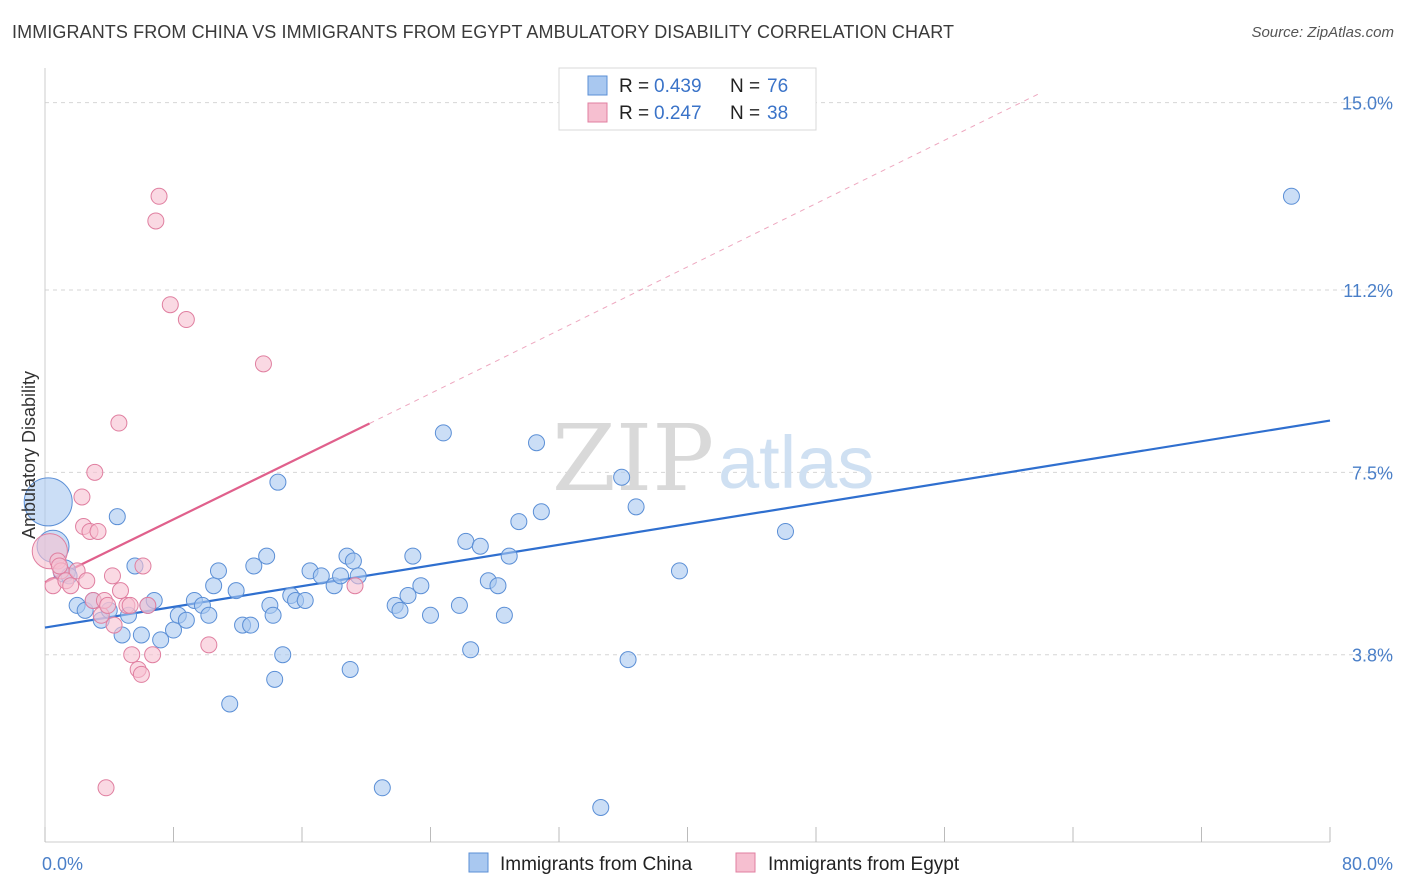 This screenshot has width=1406, height=892. What do you see at coordinates (1367, 380) in the screenshot?
I see `y-tick-labels: 3.8% 7.5% 11.2% 15.0%` at bounding box center [1367, 380].